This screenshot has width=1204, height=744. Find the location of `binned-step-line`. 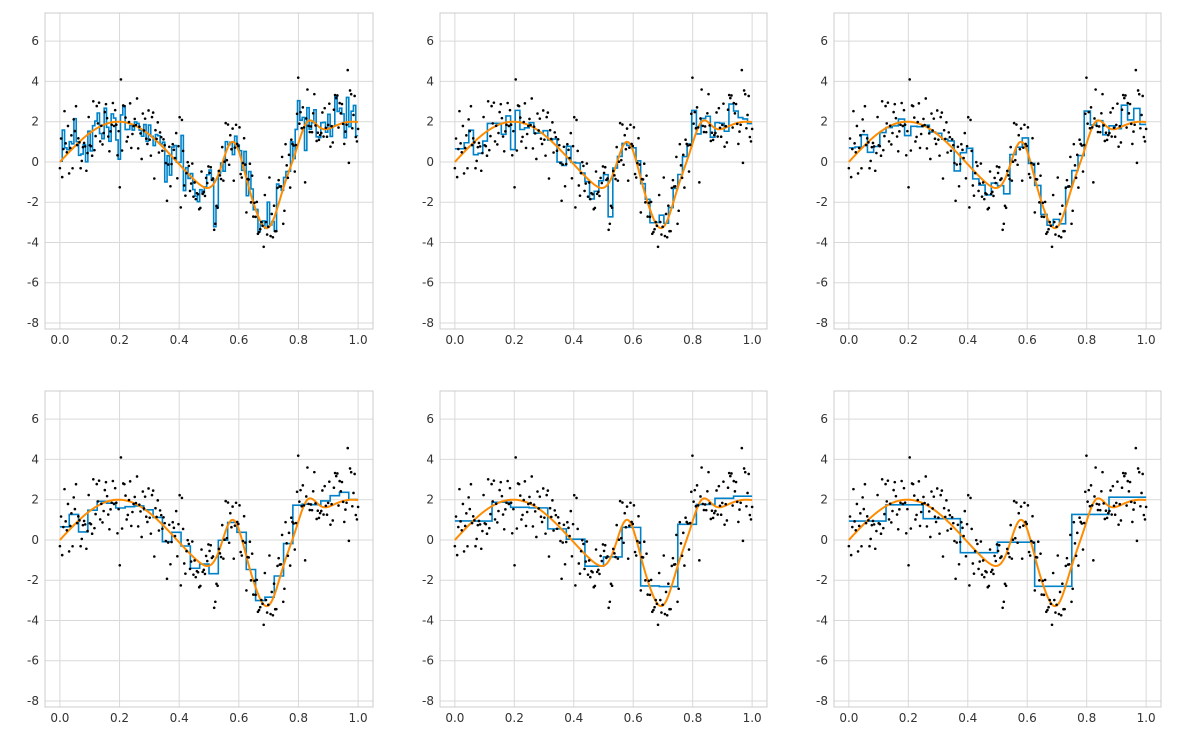

binned-step-line is located at coordinates (997, 542).